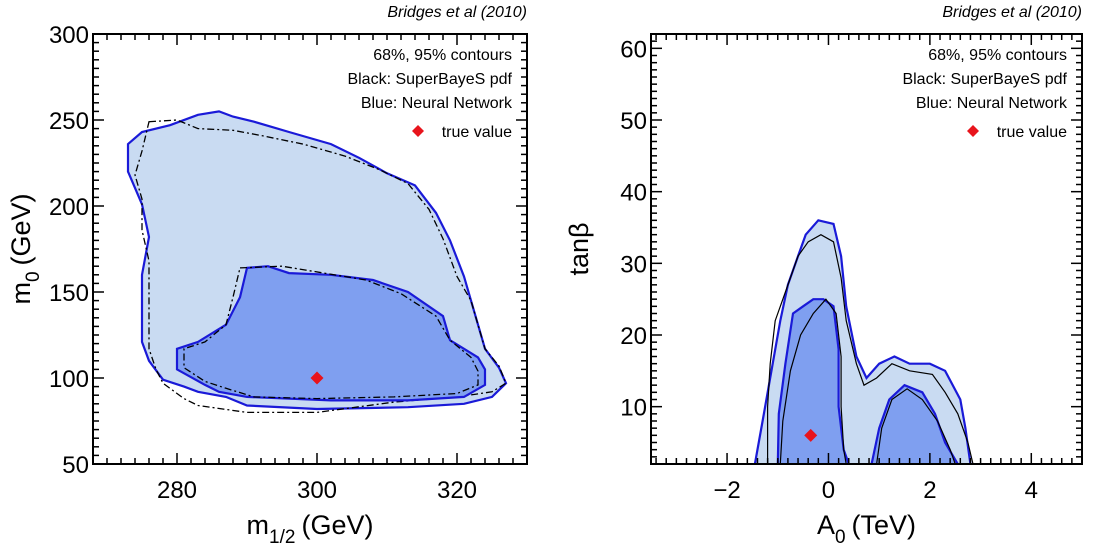 The image size is (1099, 550). I want to click on superbayes-68-contour-right, so click(916, 426).